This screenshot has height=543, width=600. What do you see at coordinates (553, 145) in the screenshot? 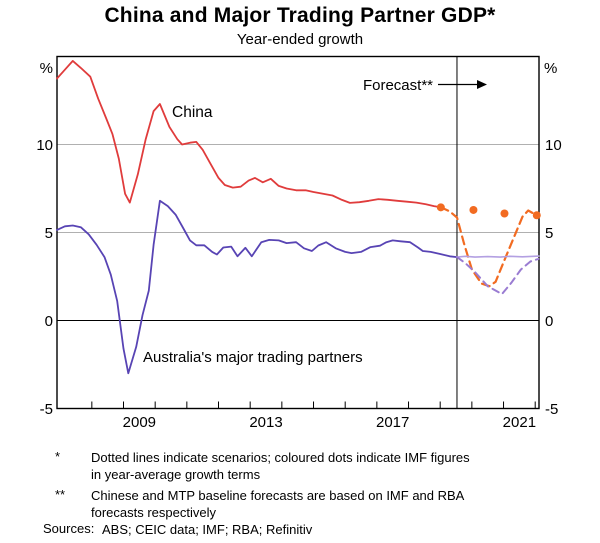
I see `y-label-right-10: 10` at bounding box center [553, 145].